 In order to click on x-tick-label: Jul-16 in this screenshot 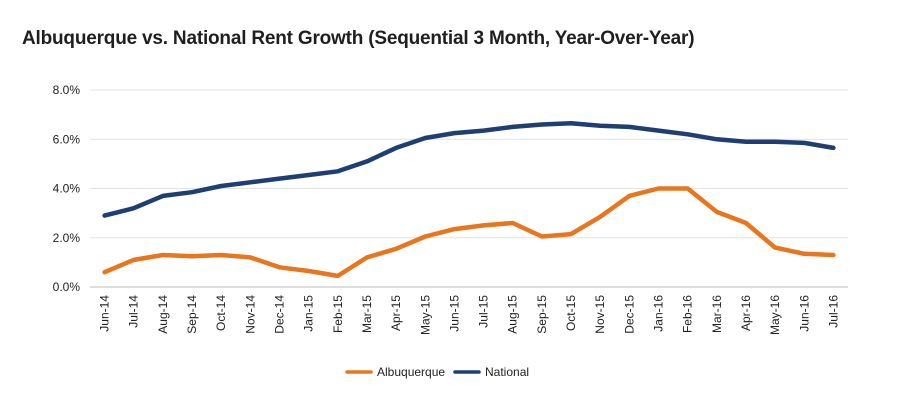, I will do `click(833, 311)`.